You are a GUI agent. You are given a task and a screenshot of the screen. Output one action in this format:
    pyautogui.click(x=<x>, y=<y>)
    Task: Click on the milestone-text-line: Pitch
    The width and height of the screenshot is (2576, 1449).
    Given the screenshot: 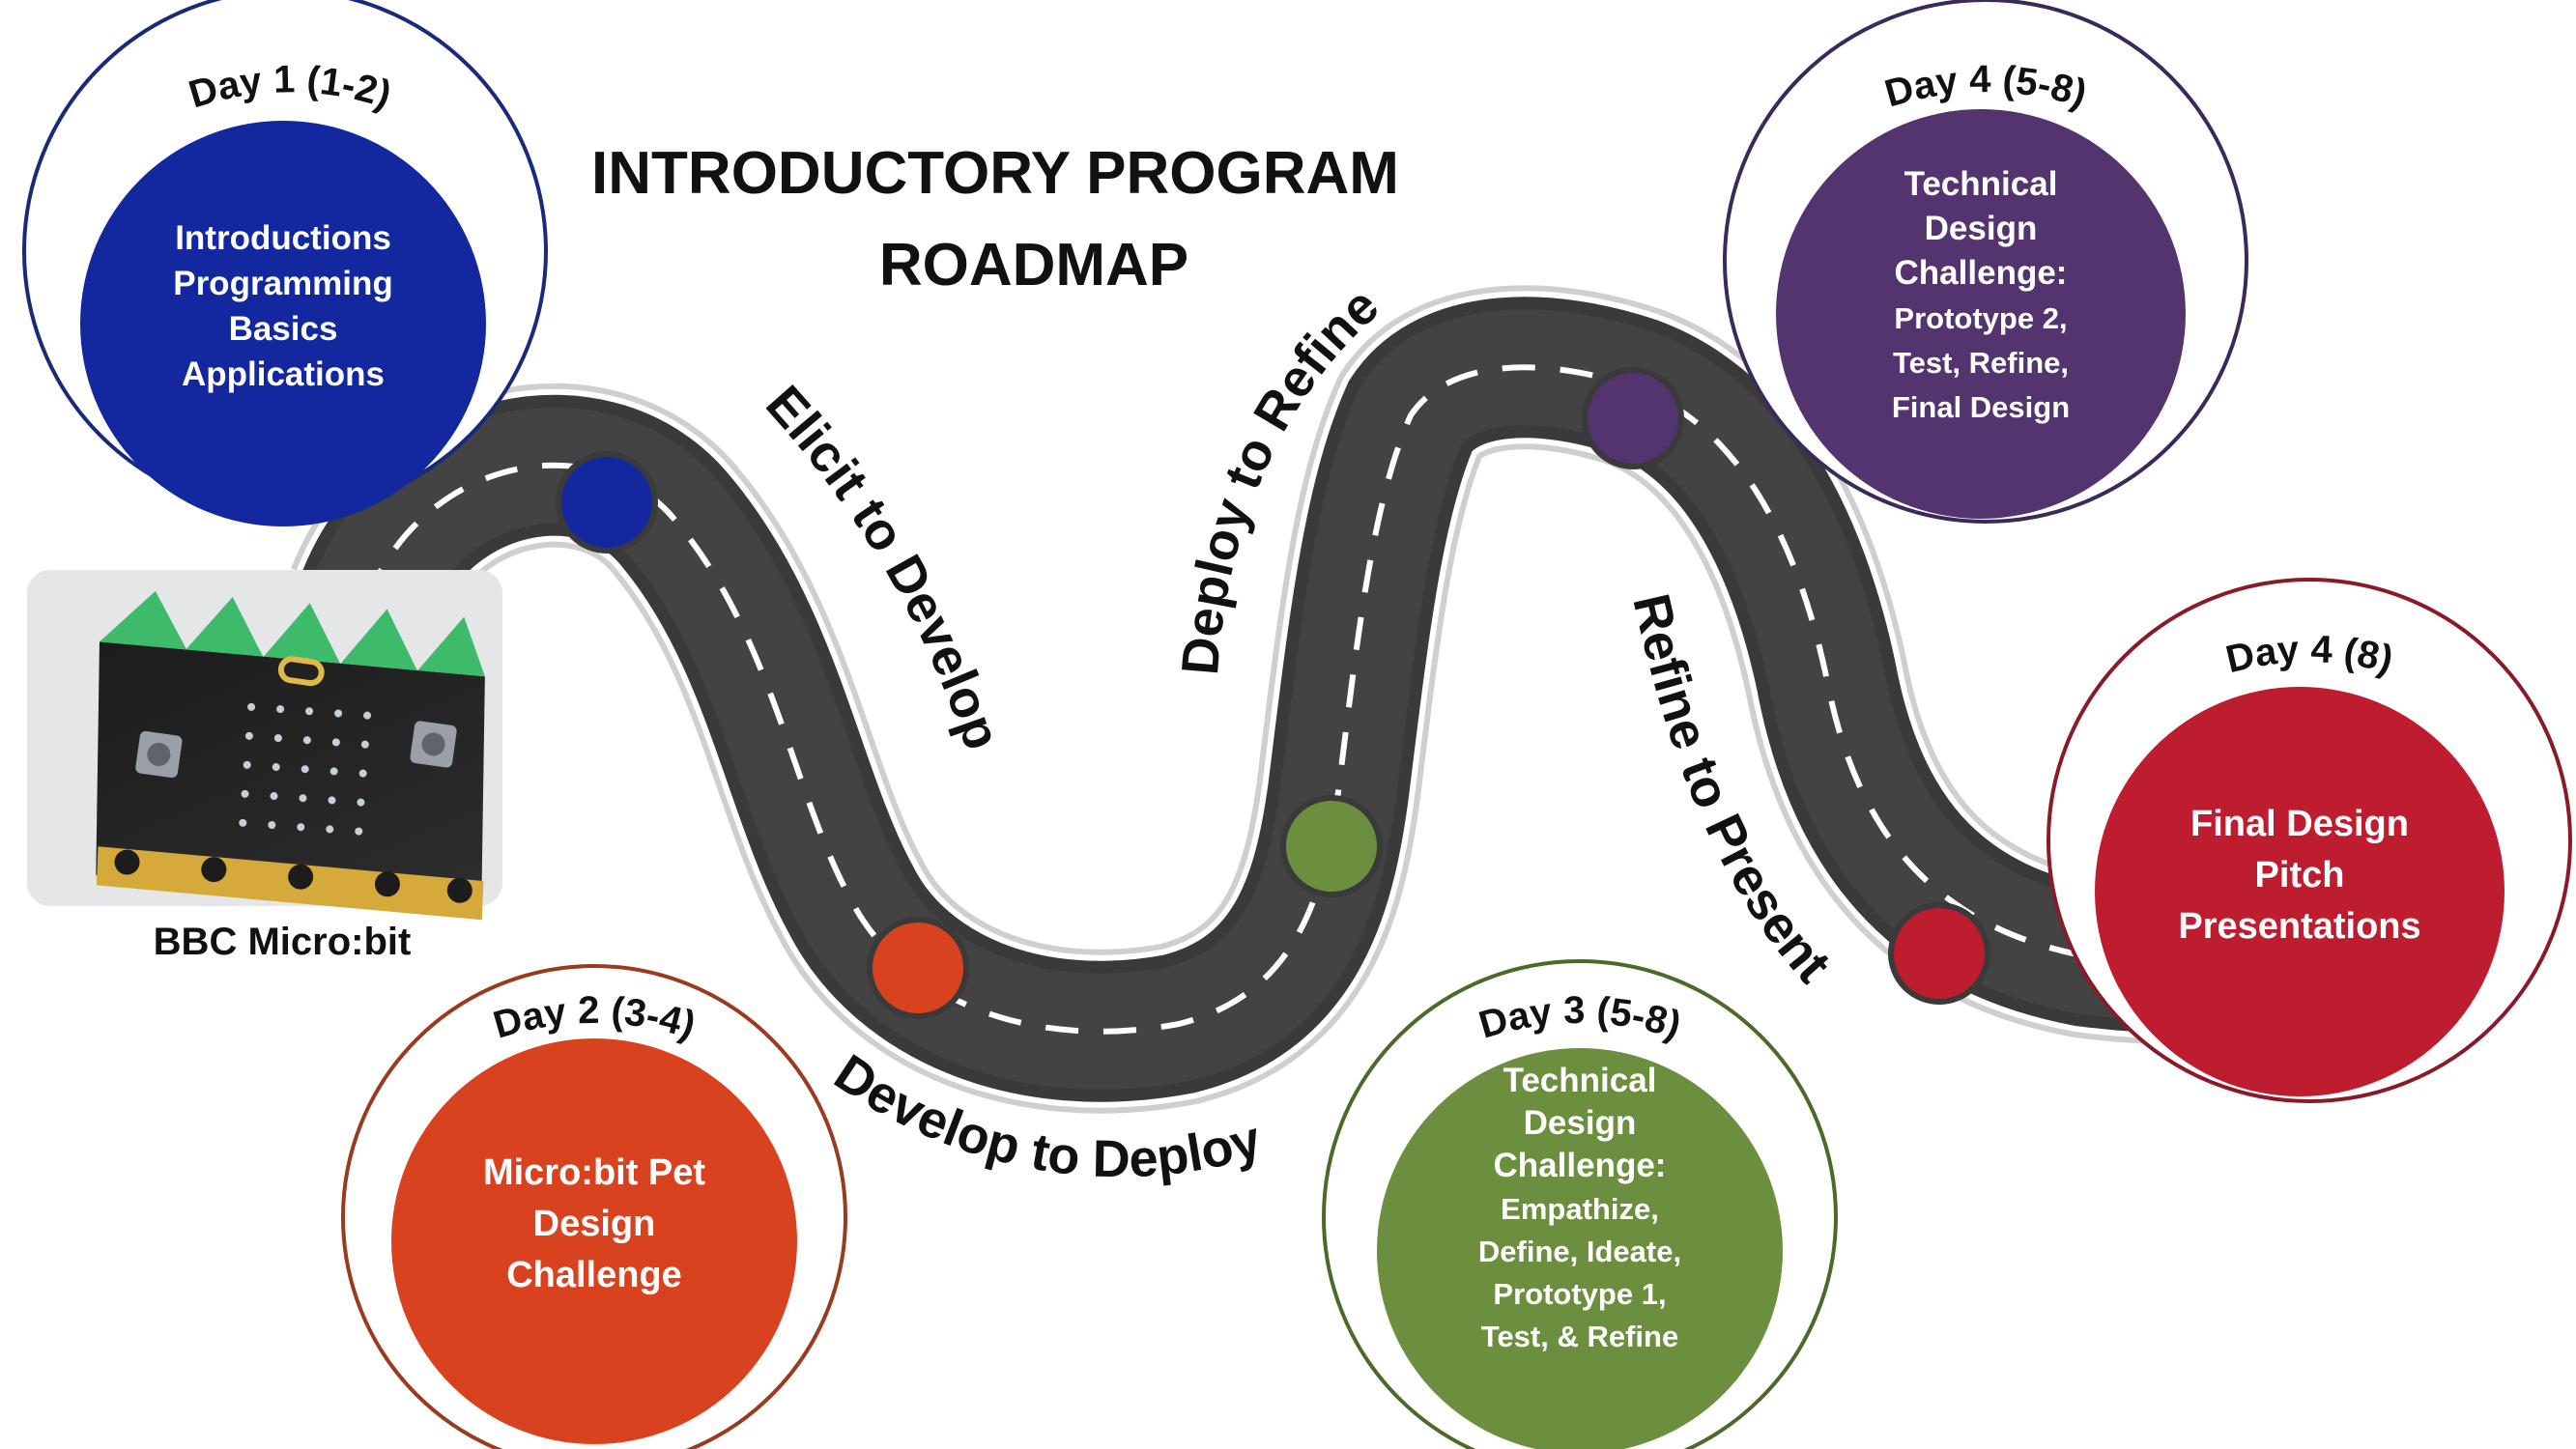 What is the action you would take?
    pyautogui.click(x=2300, y=875)
    